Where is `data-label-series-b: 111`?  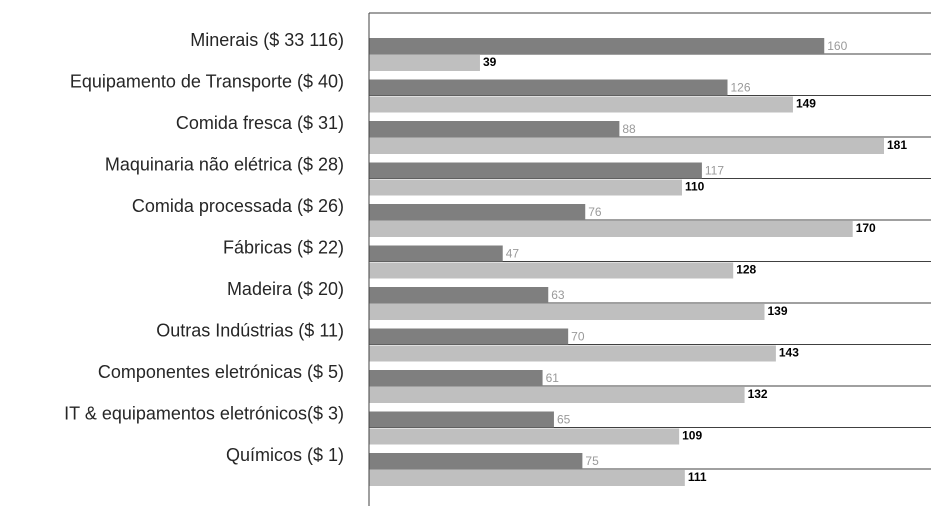
data-label-series-b: 111 is located at coordinates (697, 477).